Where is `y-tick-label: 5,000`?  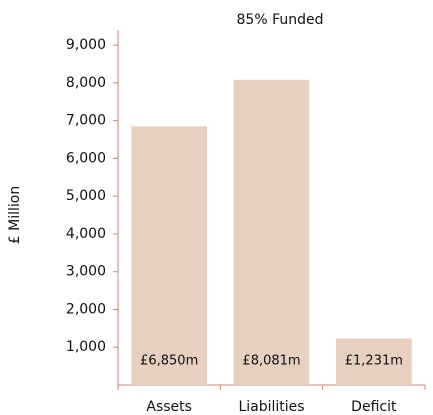 y-tick-label: 5,000 is located at coordinates (86, 196).